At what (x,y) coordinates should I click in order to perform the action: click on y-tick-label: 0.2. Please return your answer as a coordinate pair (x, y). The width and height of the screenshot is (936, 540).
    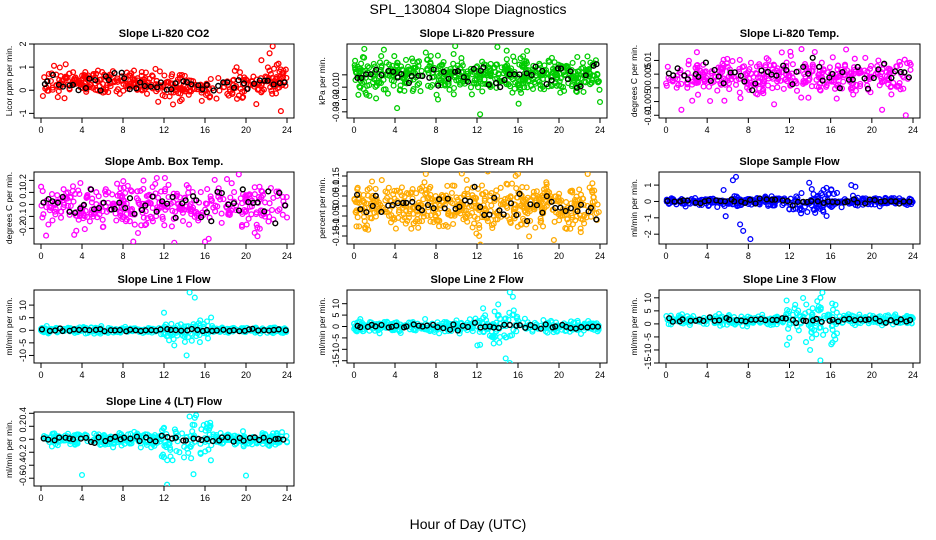
    Looking at the image, I should click on (23, 180).